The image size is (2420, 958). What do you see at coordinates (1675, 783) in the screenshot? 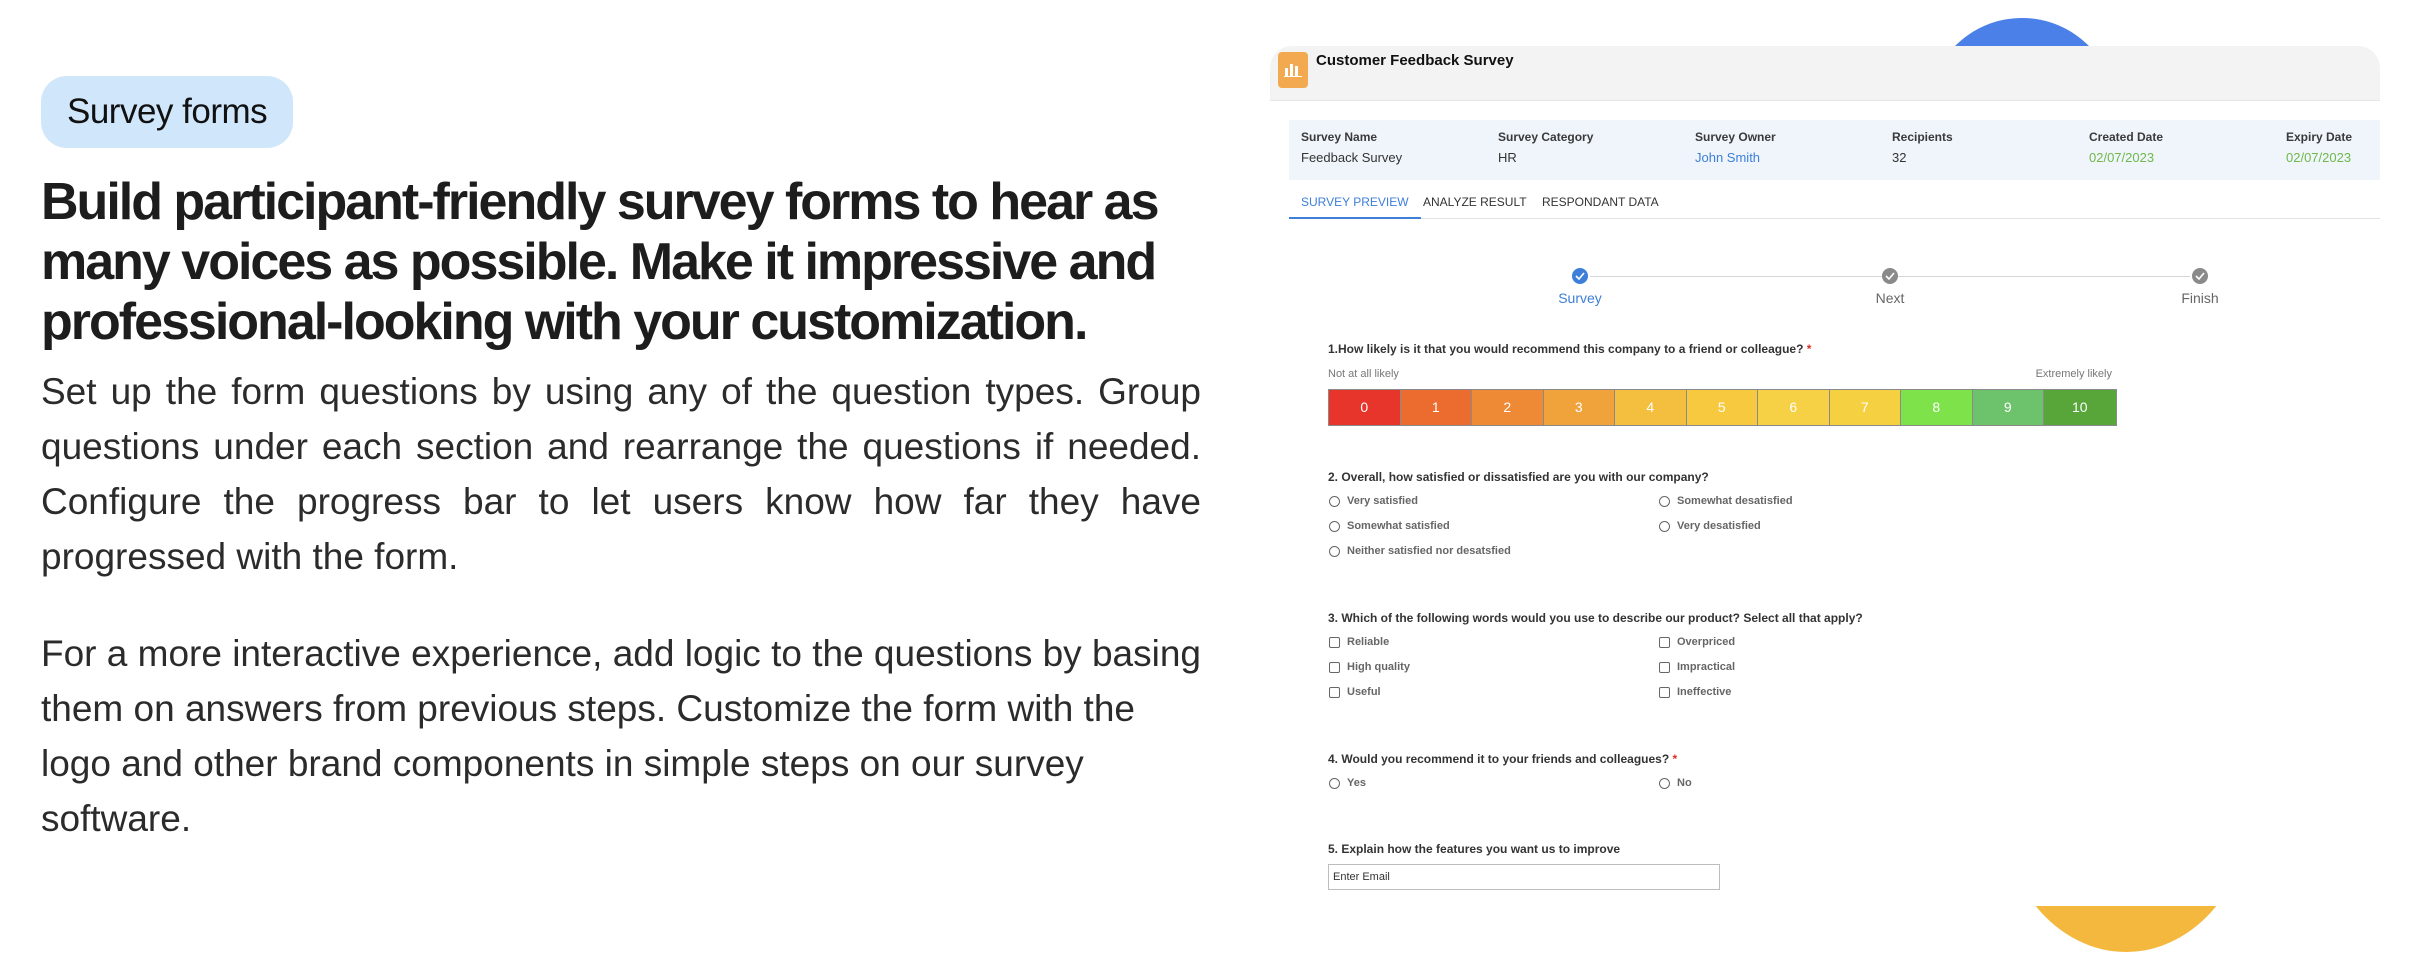
I see `radio-no: No` at bounding box center [1675, 783].